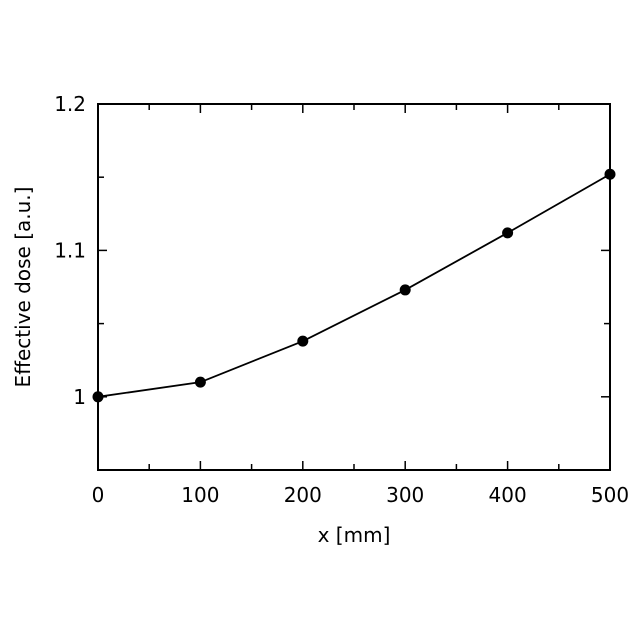 This screenshot has width=640, height=640. What do you see at coordinates (79, 397) in the screenshot?
I see `y-tick-label: 1` at bounding box center [79, 397].